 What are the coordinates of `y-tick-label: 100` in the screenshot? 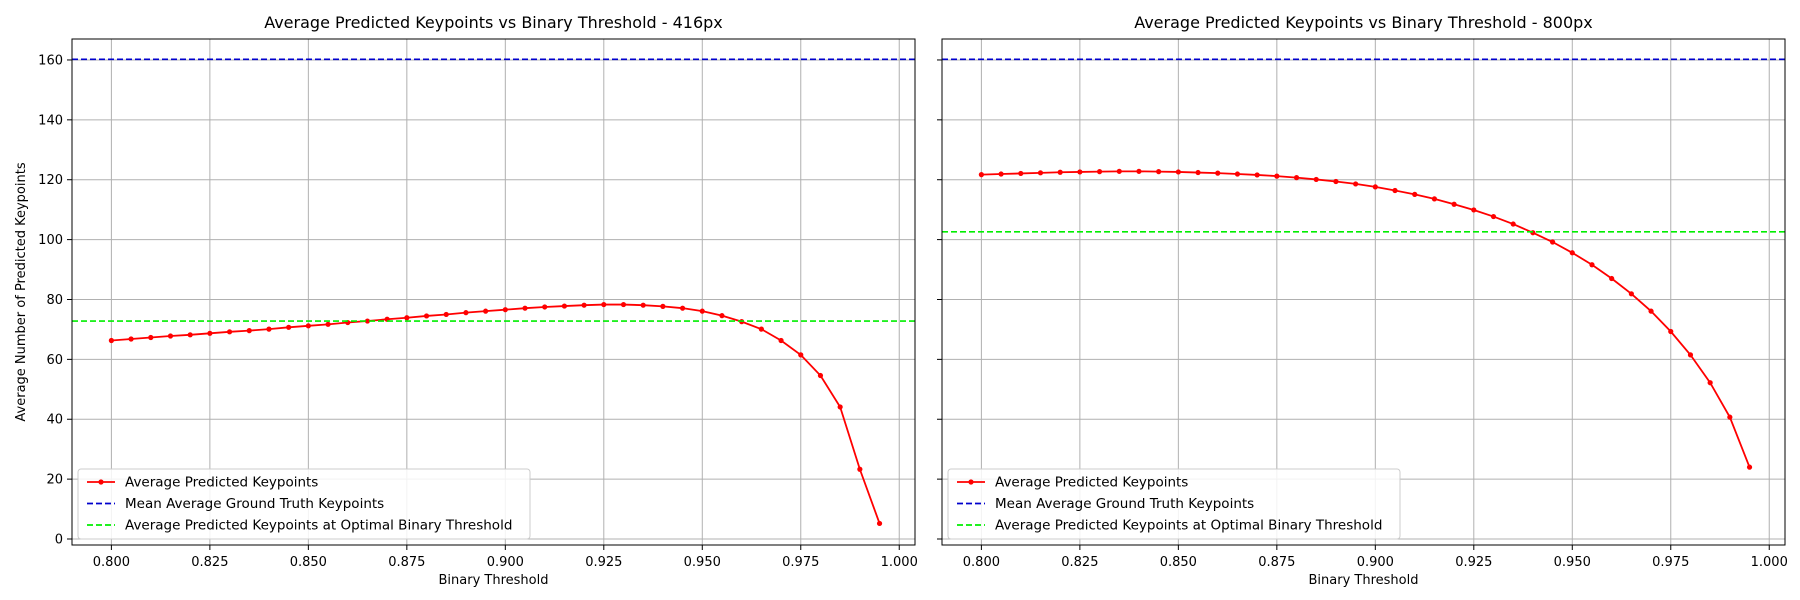 It's located at (50, 240).